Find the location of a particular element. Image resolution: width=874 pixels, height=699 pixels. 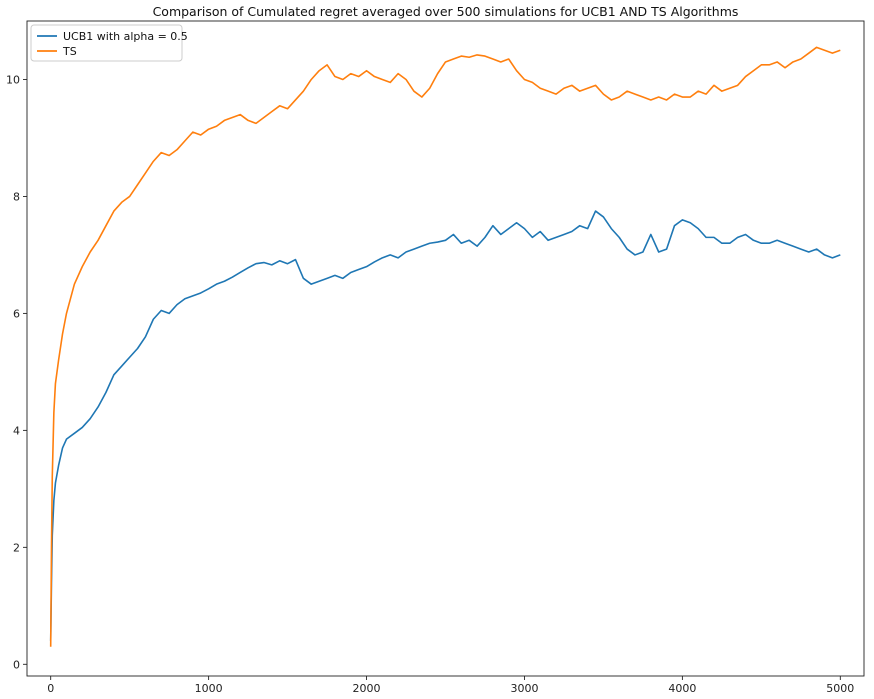

legend-box is located at coordinates (106, 43).